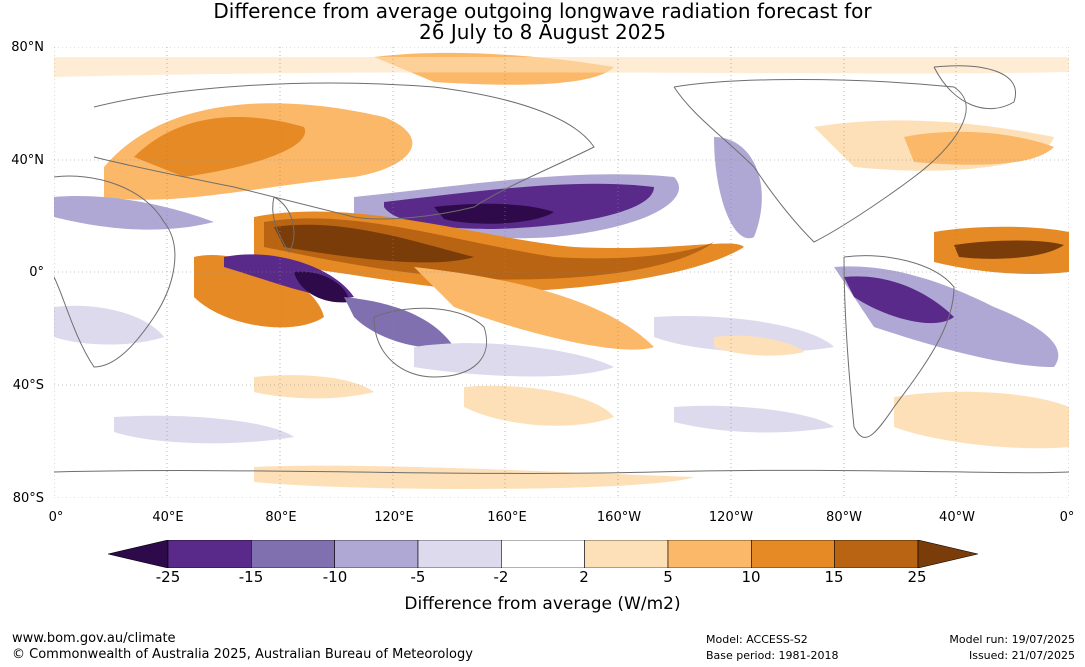 The width and height of the screenshot is (1085, 667). What do you see at coordinates (757, 639) in the screenshot?
I see `footer-model: Model: ACCESS-S2` at bounding box center [757, 639].